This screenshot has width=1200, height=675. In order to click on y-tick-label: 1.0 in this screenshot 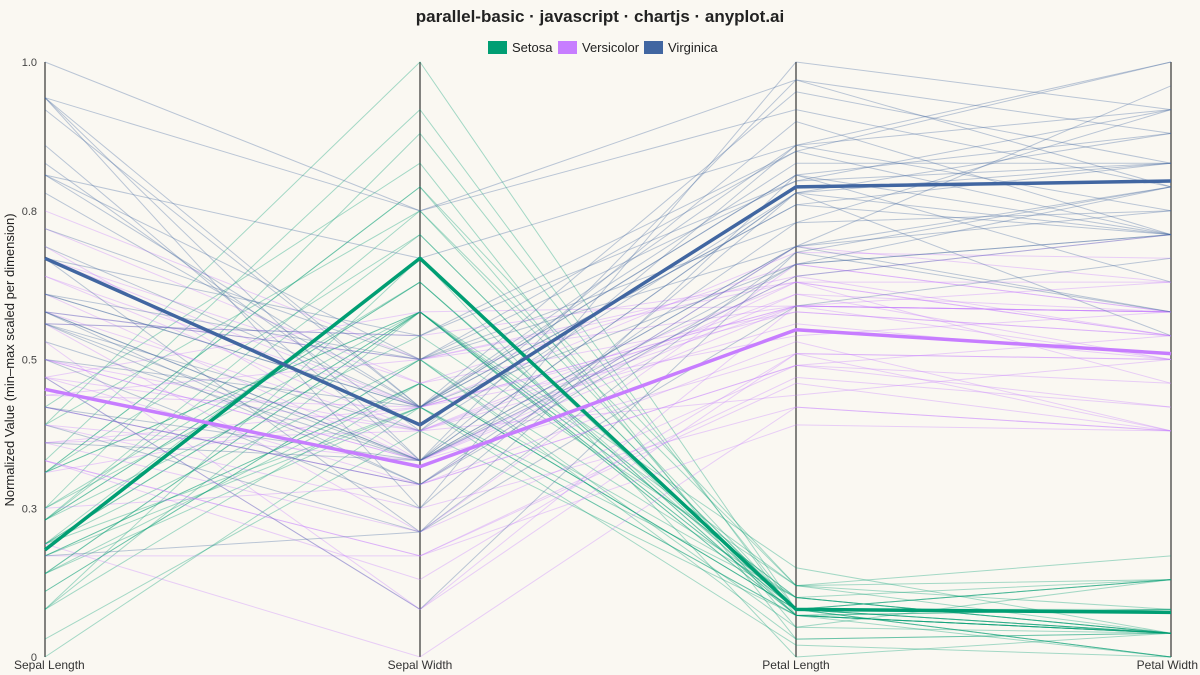, I will do `click(29, 63)`.